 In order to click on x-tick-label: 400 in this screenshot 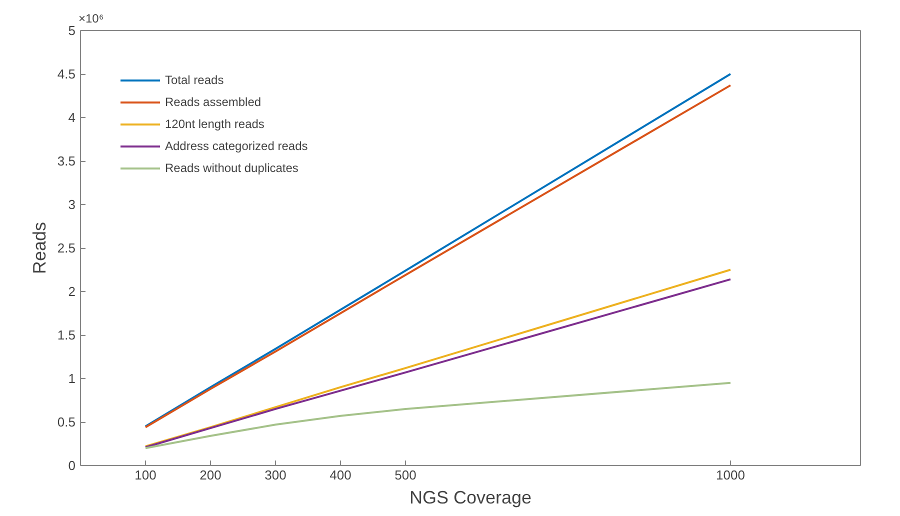, I will do `click(341, 475)`.